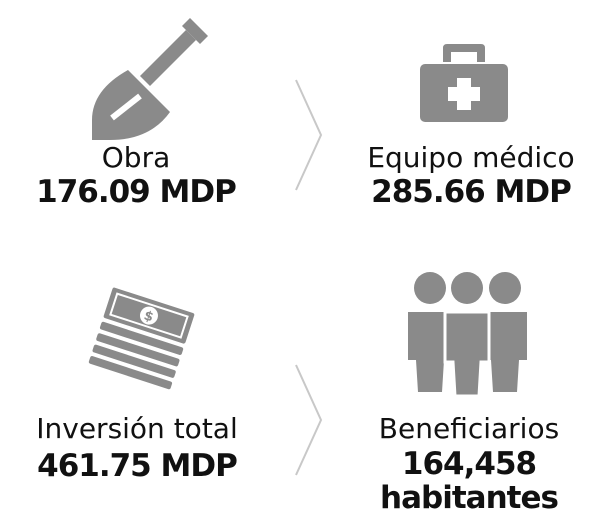  What do you see at coordinates (137, 466) in the screenshot?
I see `item-value: 461.75 MDP` at bounding box center [137, 466].